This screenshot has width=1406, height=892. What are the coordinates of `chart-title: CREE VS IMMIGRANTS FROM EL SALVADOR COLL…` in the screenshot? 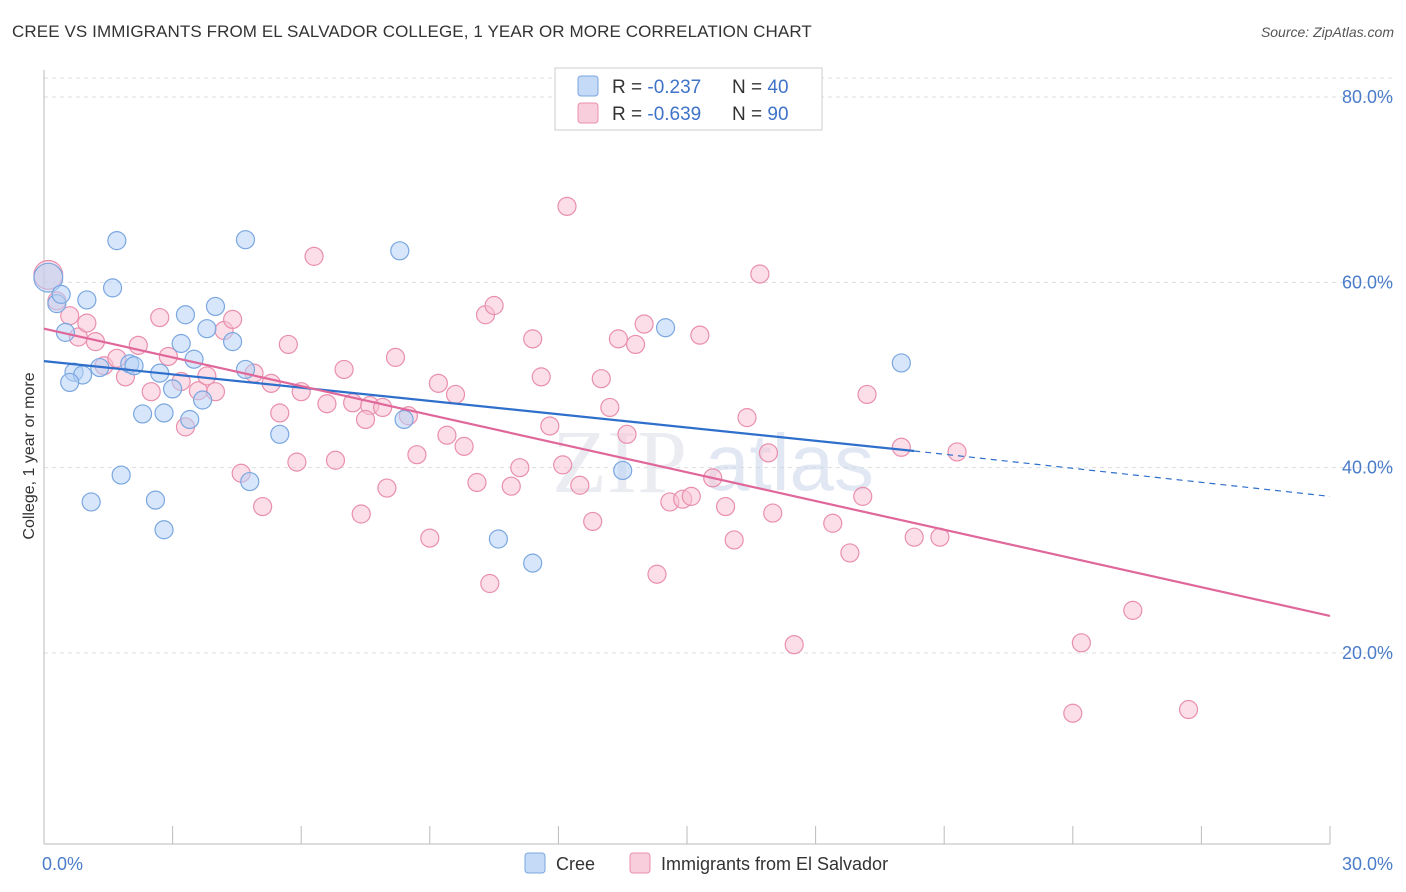 It's located at (412, 31).